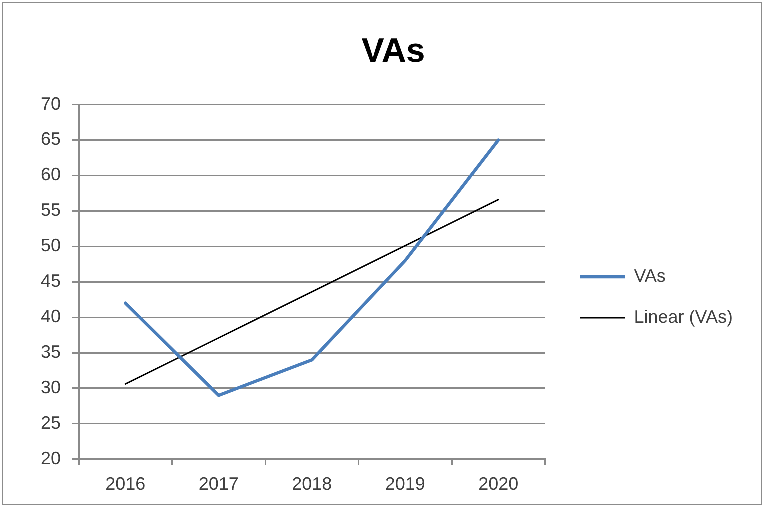 This screenshot has width=771, height=519. What do you see at coordinates (312, 484) in the screenshot?
I see `x-tick-label: 2018` at bounding box center [312, 484].